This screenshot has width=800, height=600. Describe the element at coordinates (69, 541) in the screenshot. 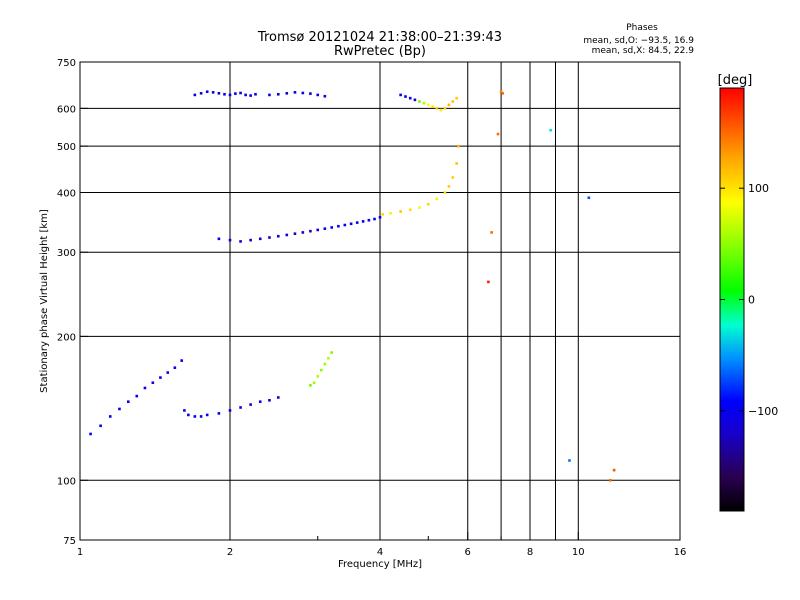

I see `y-tick-label: 75` at that location.